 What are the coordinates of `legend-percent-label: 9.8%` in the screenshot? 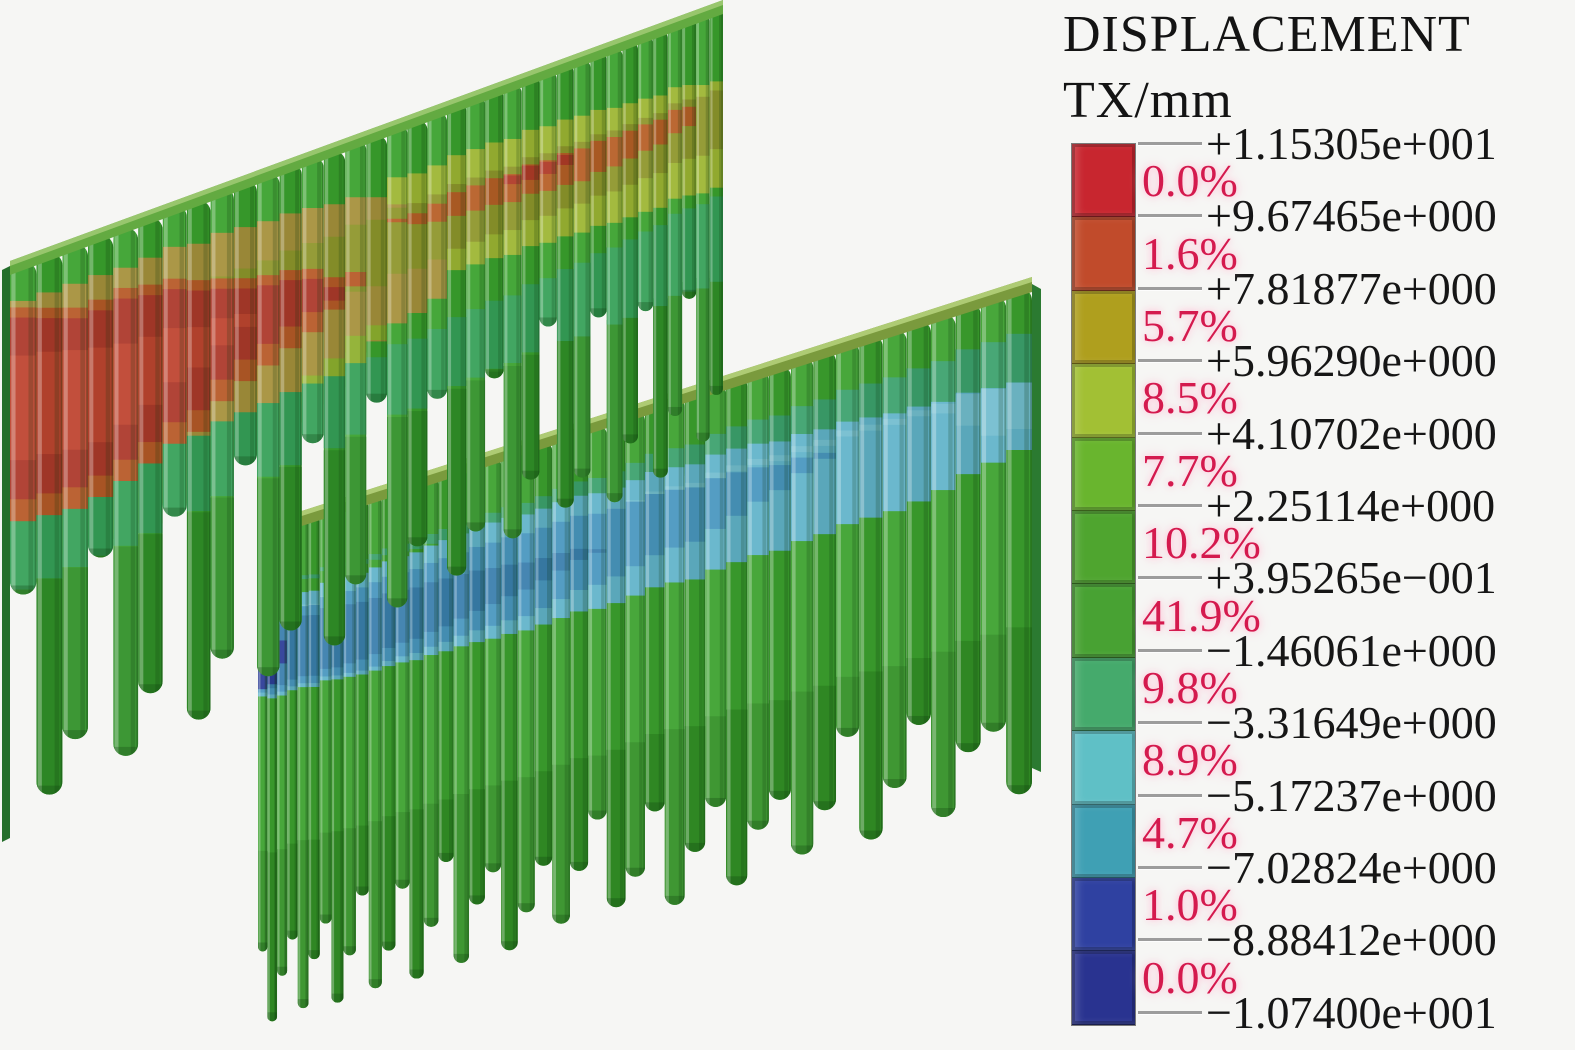 It's located at (1190, 687).